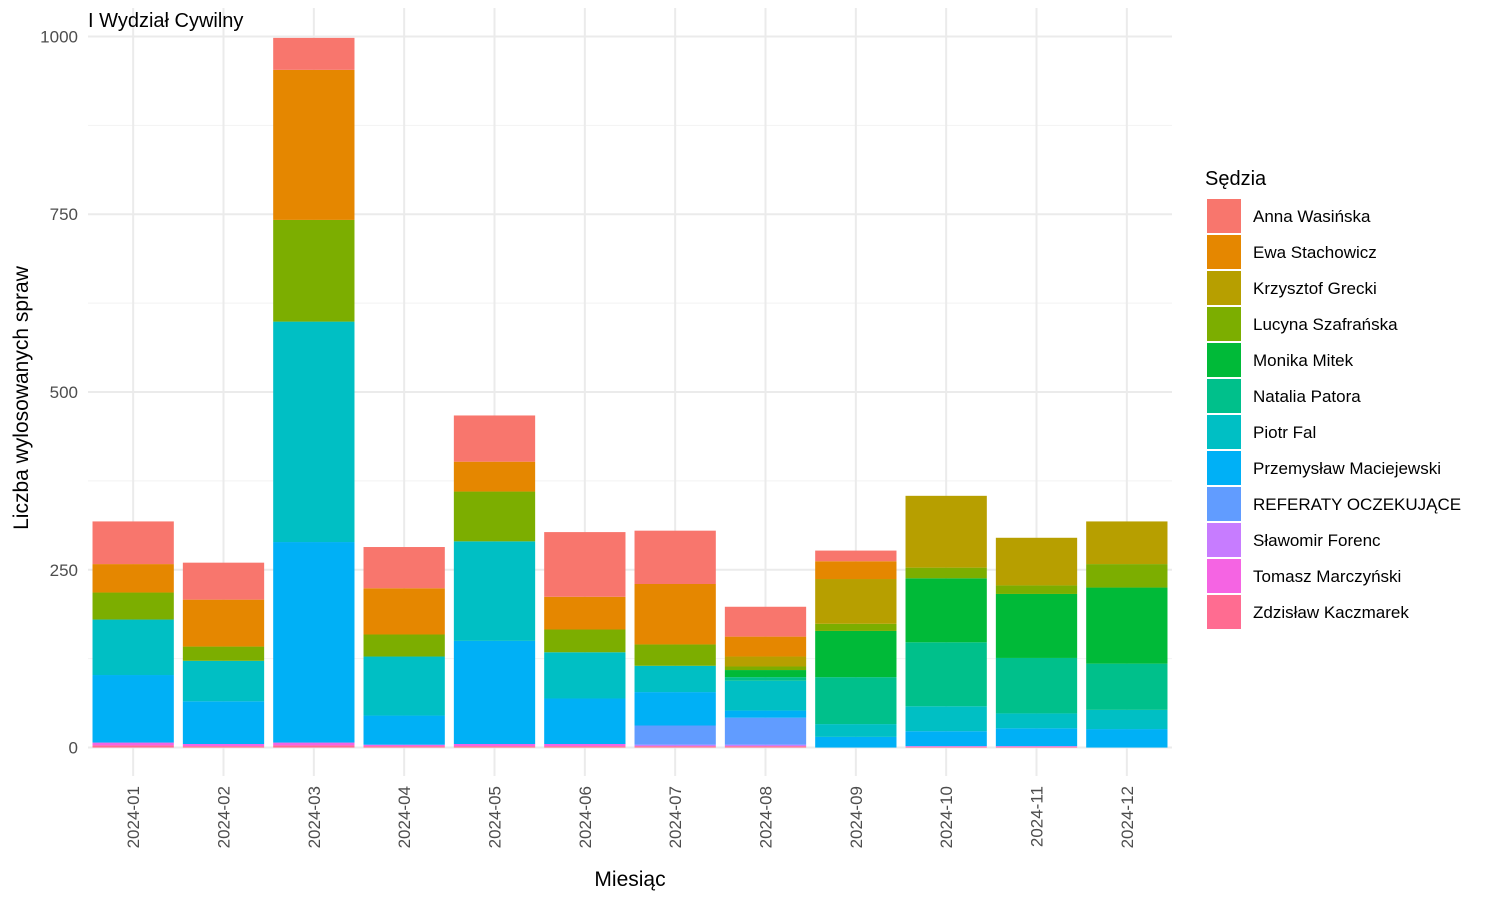 The height and width of the screenshot is (905, 1500). I want to click on bar-segment: Ewa Stachowicz 2024-09: 25, so click(856, 570).